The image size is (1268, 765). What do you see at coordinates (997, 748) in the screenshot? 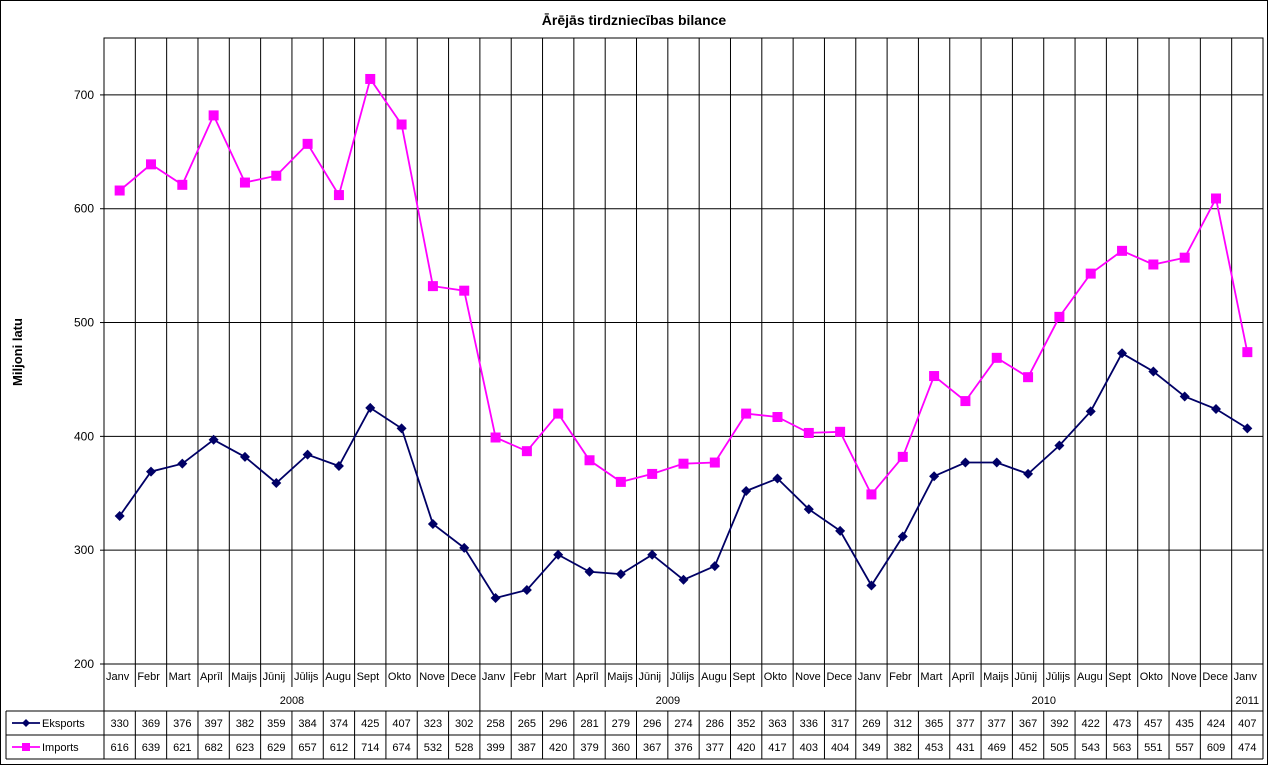
I see `table-cell-value: 469` at bounding box center [997, 748].